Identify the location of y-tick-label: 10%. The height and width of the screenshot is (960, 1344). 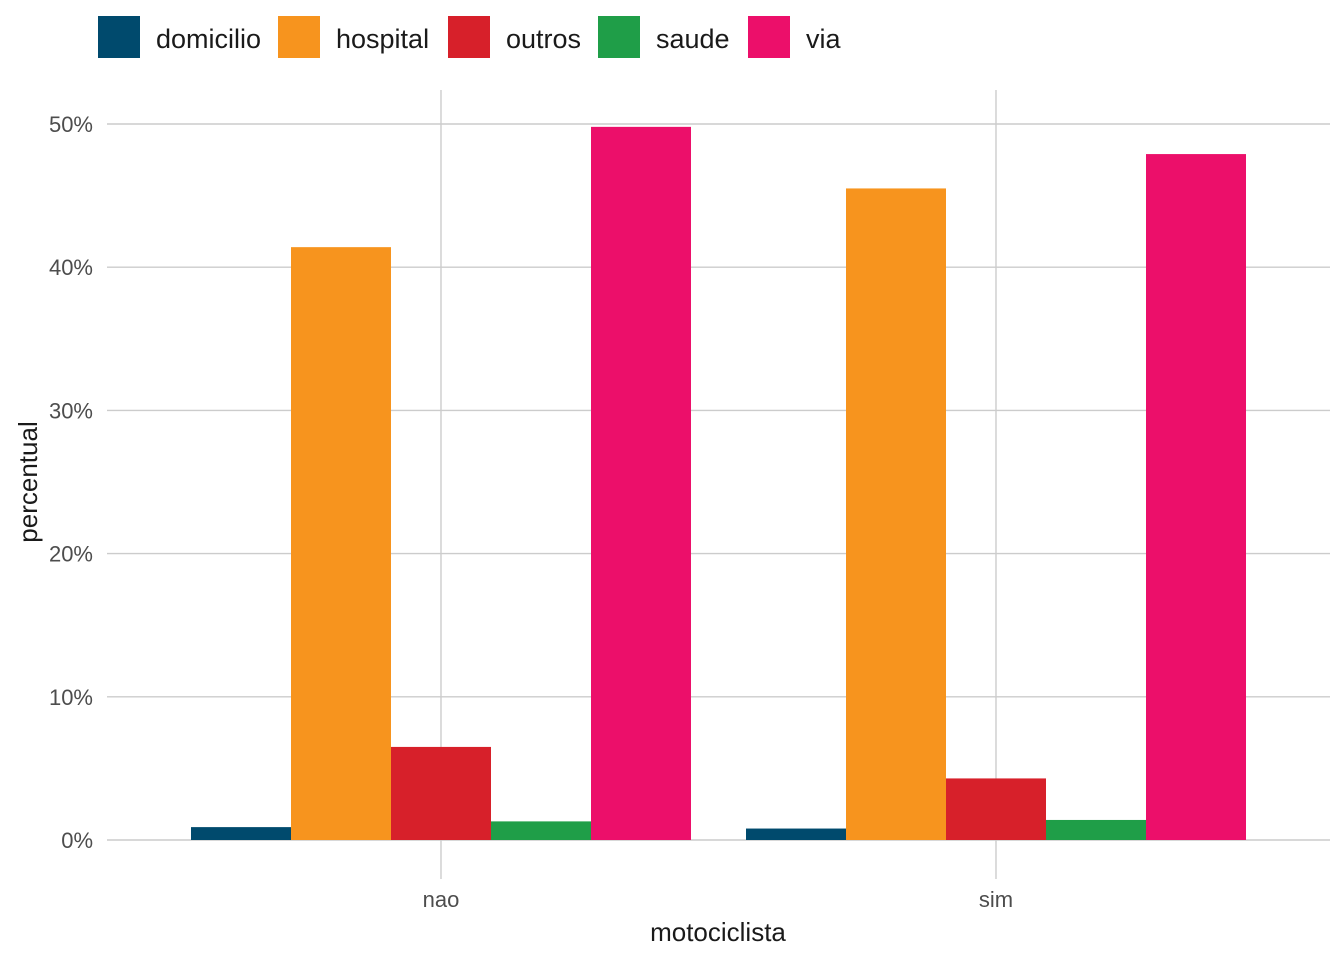
(71, 697).